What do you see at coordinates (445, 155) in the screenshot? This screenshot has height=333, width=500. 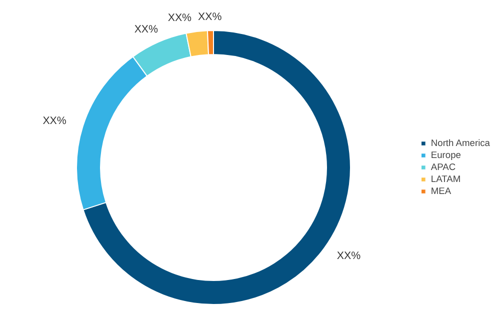 I see `legend-label: Europe` at bounding box center [445, 155].